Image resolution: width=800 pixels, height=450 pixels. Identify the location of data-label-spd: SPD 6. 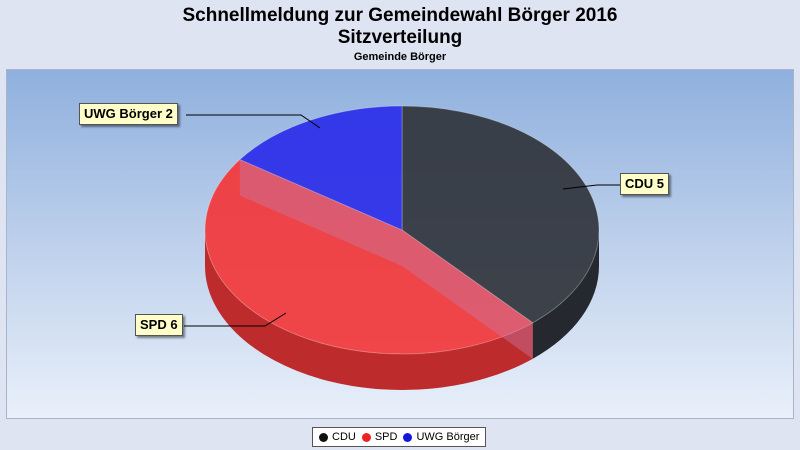
(159, 325).